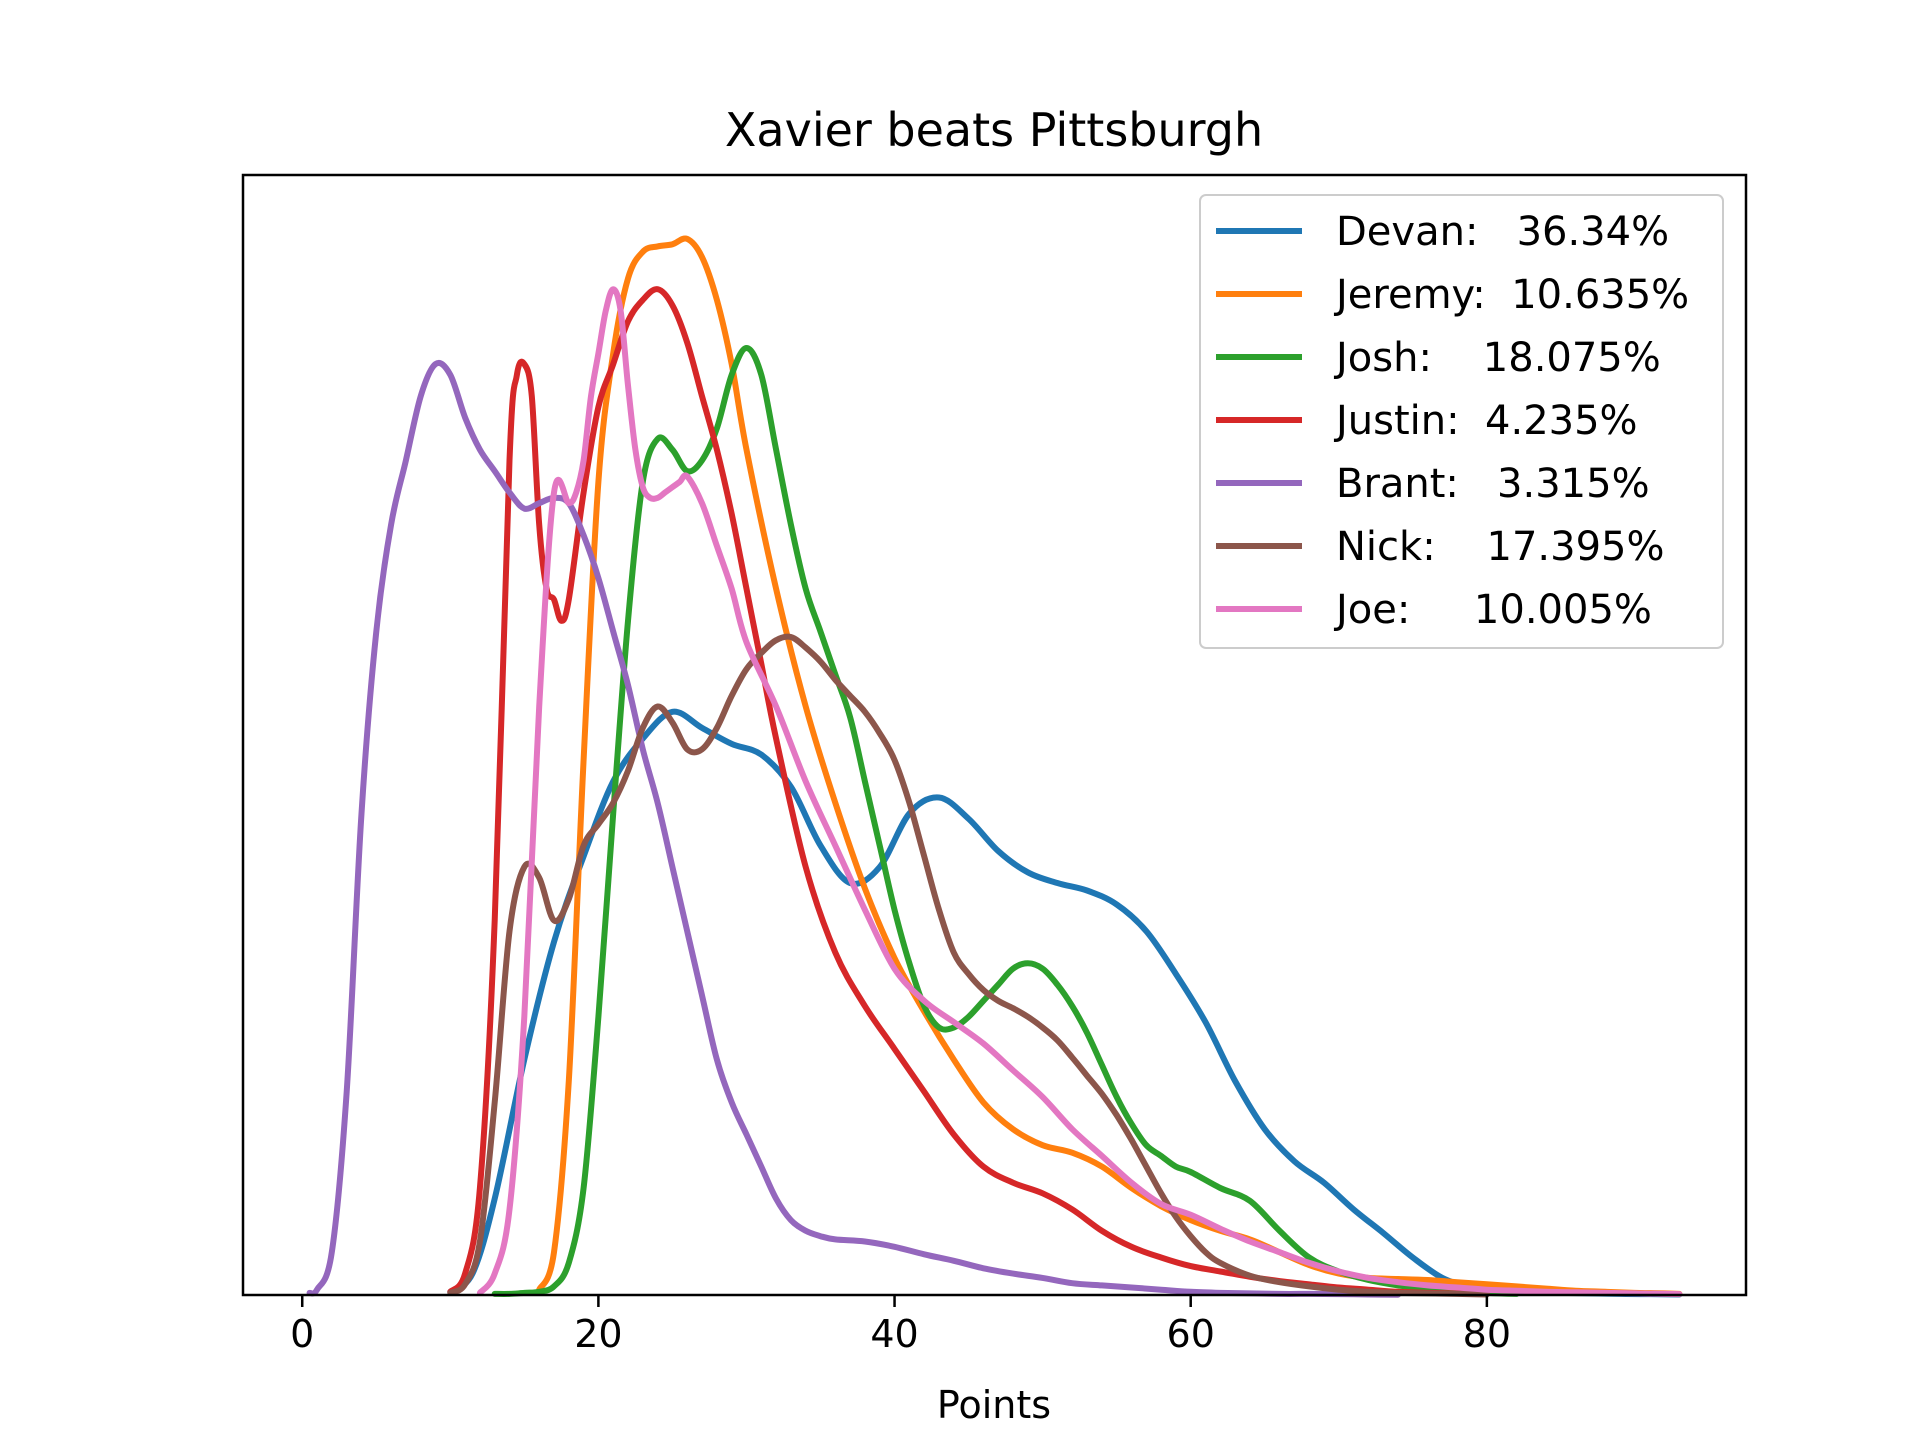 This screenshot has width=1920, height=1440. What do you see at coordinates (302, 1334) in the screenshot?
I see `x-tick-label: 0` at bounding box center [302, 1334].